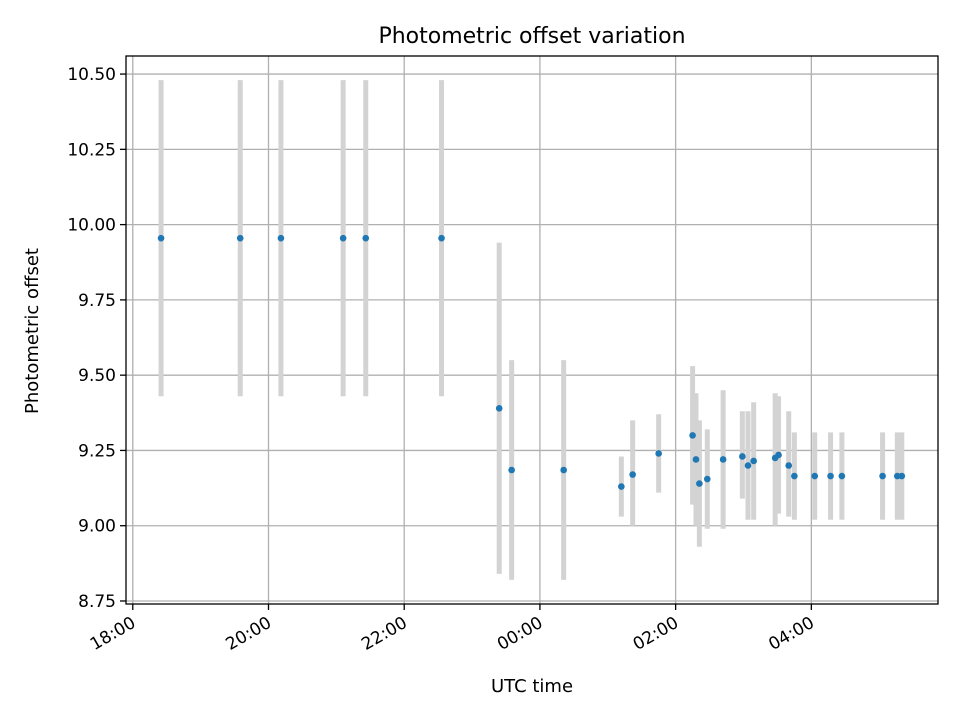 The height and width of the screenshot is (720, 960). Describe the element at coordinates (384, 634) in the screenshot. I see `x-tick-label: 22:00` at that location.